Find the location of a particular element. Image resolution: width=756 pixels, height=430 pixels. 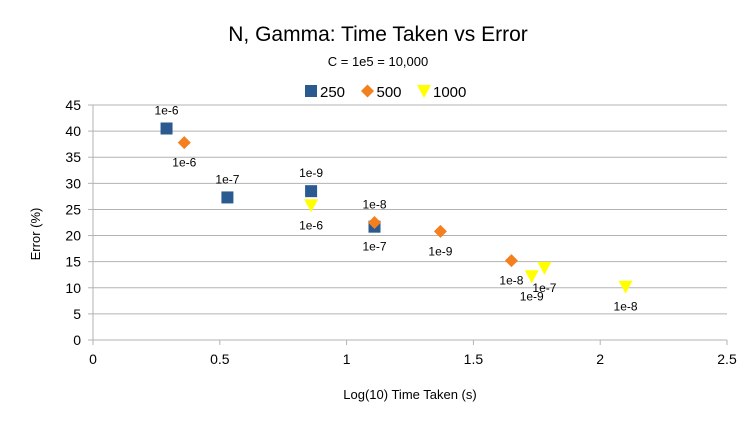

y-tick-label: 15 is located at coordinates (73, 262).